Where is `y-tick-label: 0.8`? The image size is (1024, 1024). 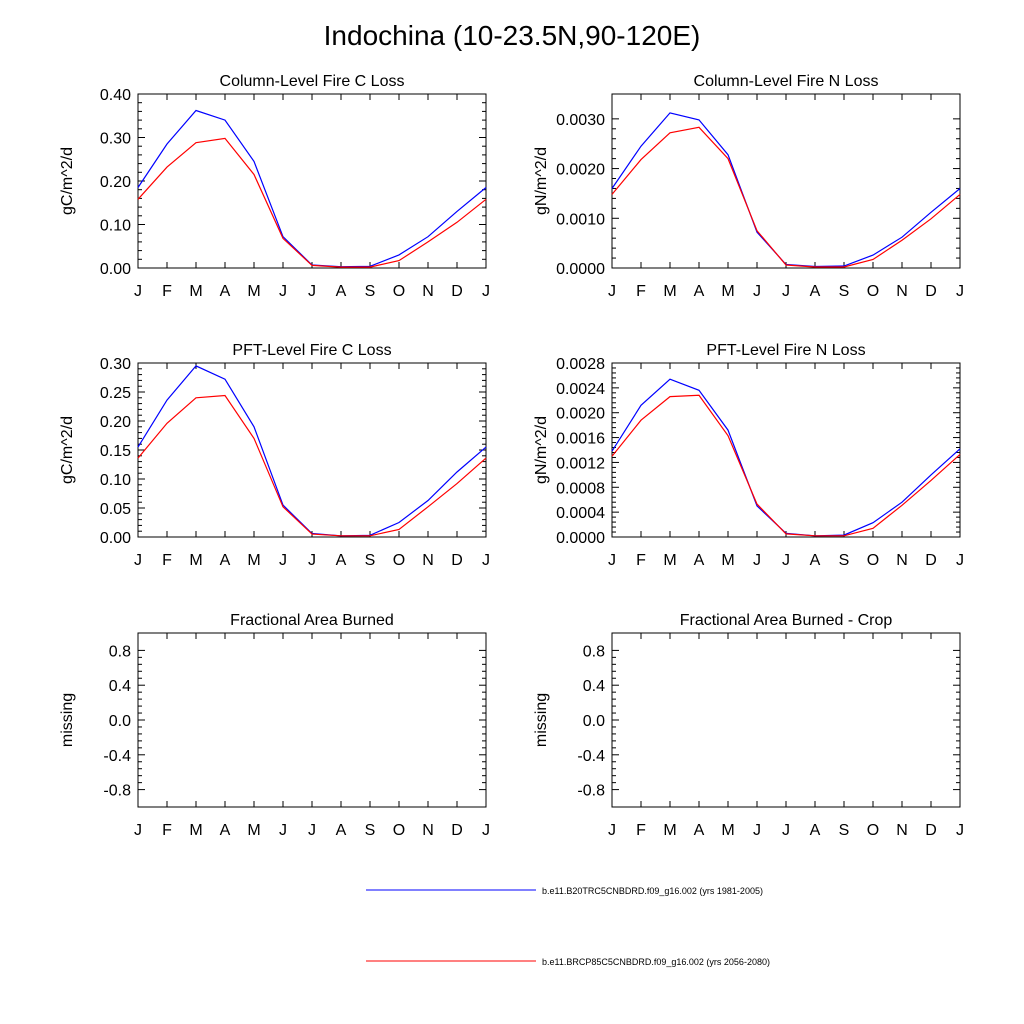
y-tick-label: 0.8 is located at coordinates (120, 651).